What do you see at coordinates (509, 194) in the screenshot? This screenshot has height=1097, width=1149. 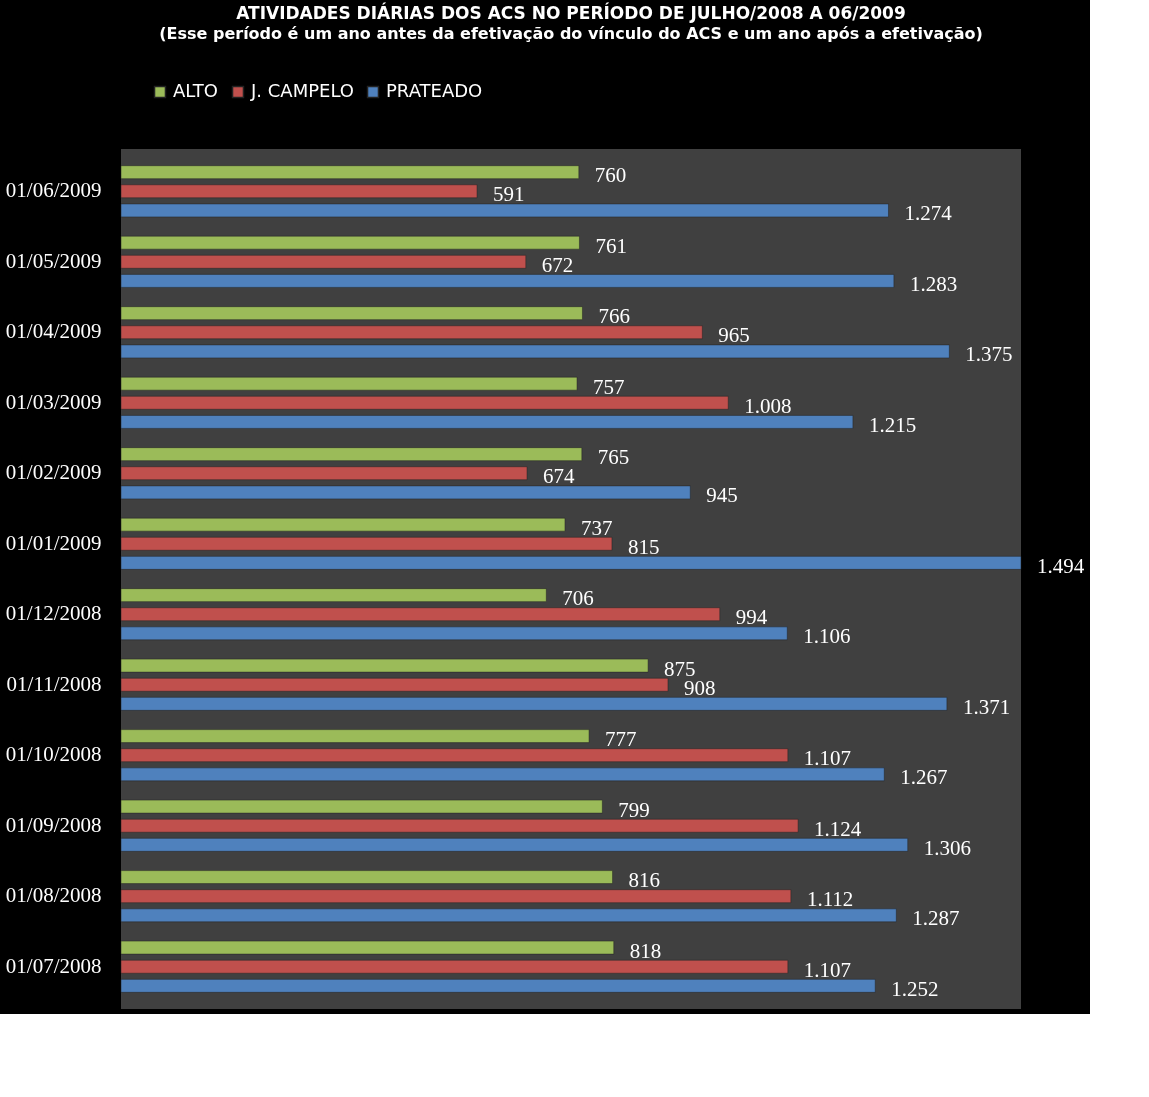 I see `data-label: 591` at bounding box center [509, 194].